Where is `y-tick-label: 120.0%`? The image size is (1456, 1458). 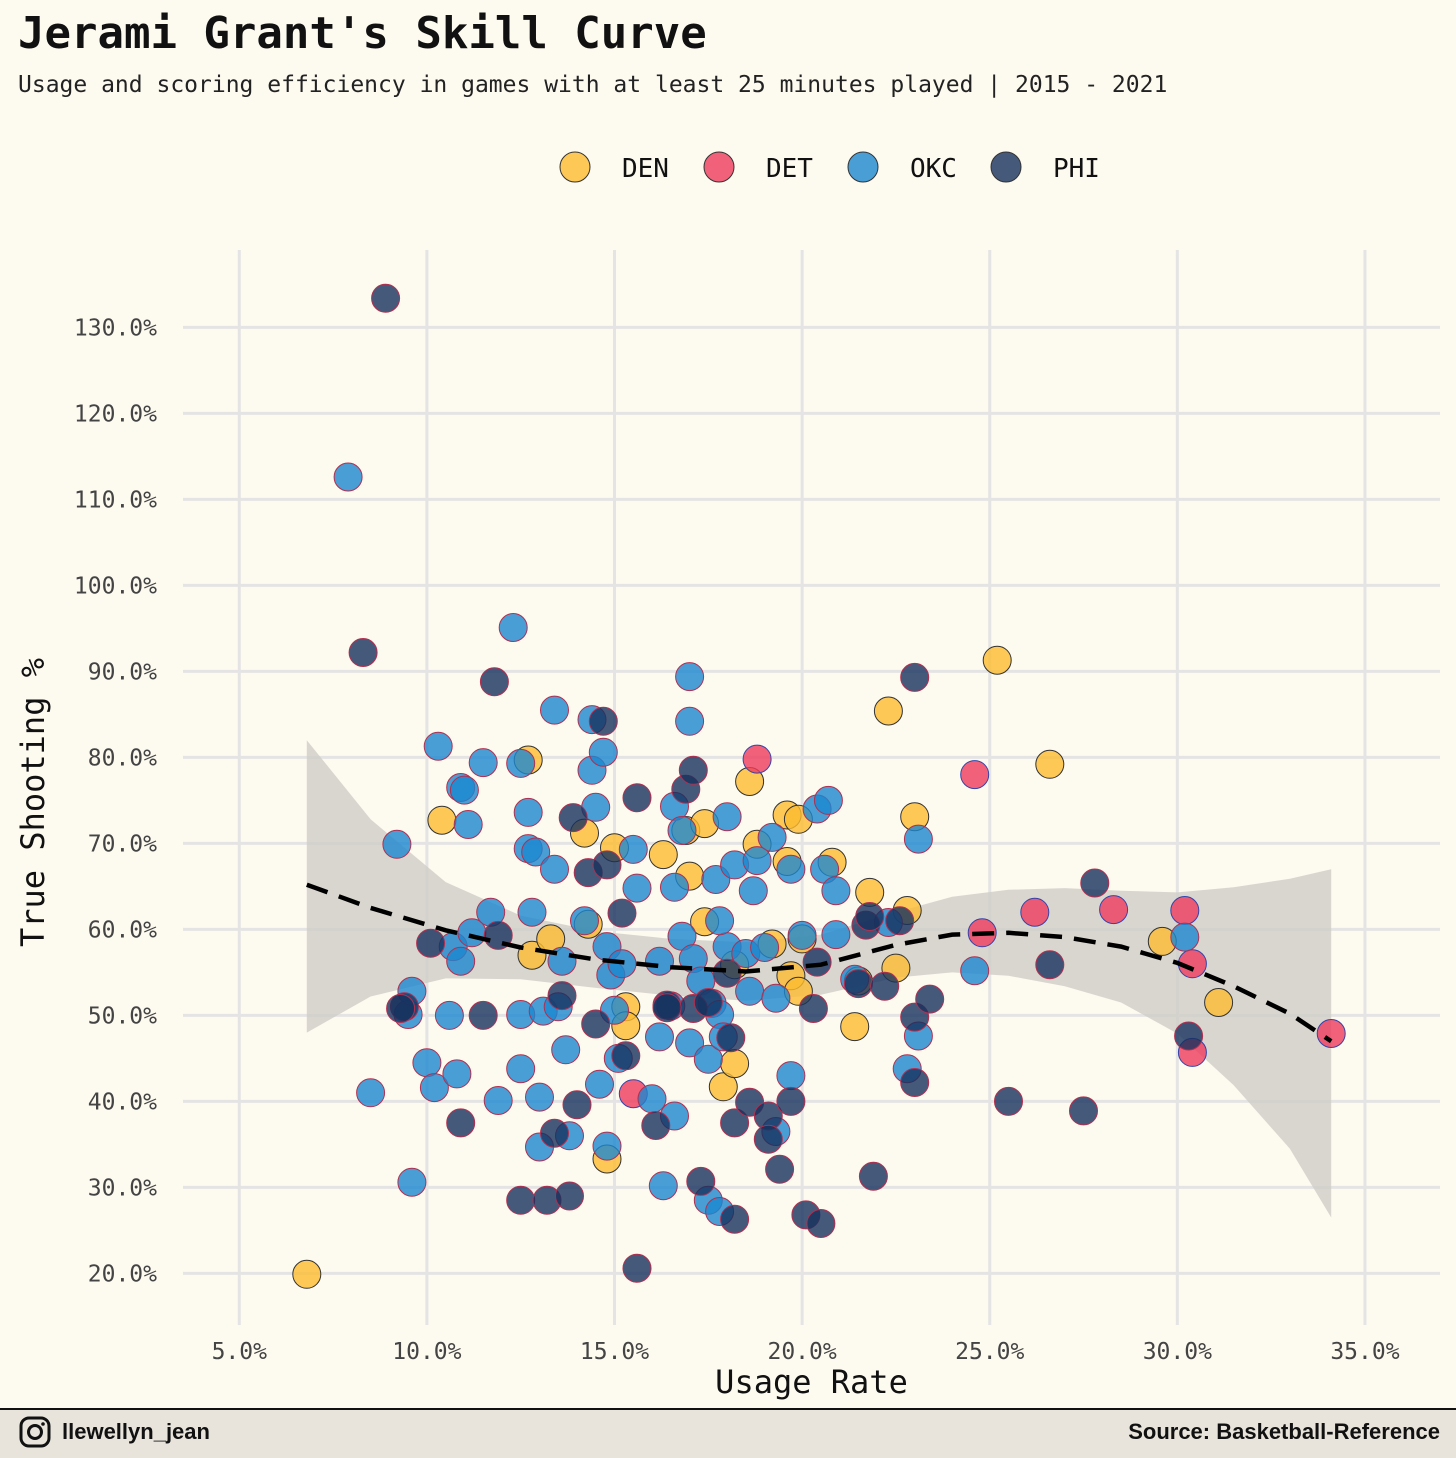 y-tick-label: 120.0% is located at coordinates (115, 414).